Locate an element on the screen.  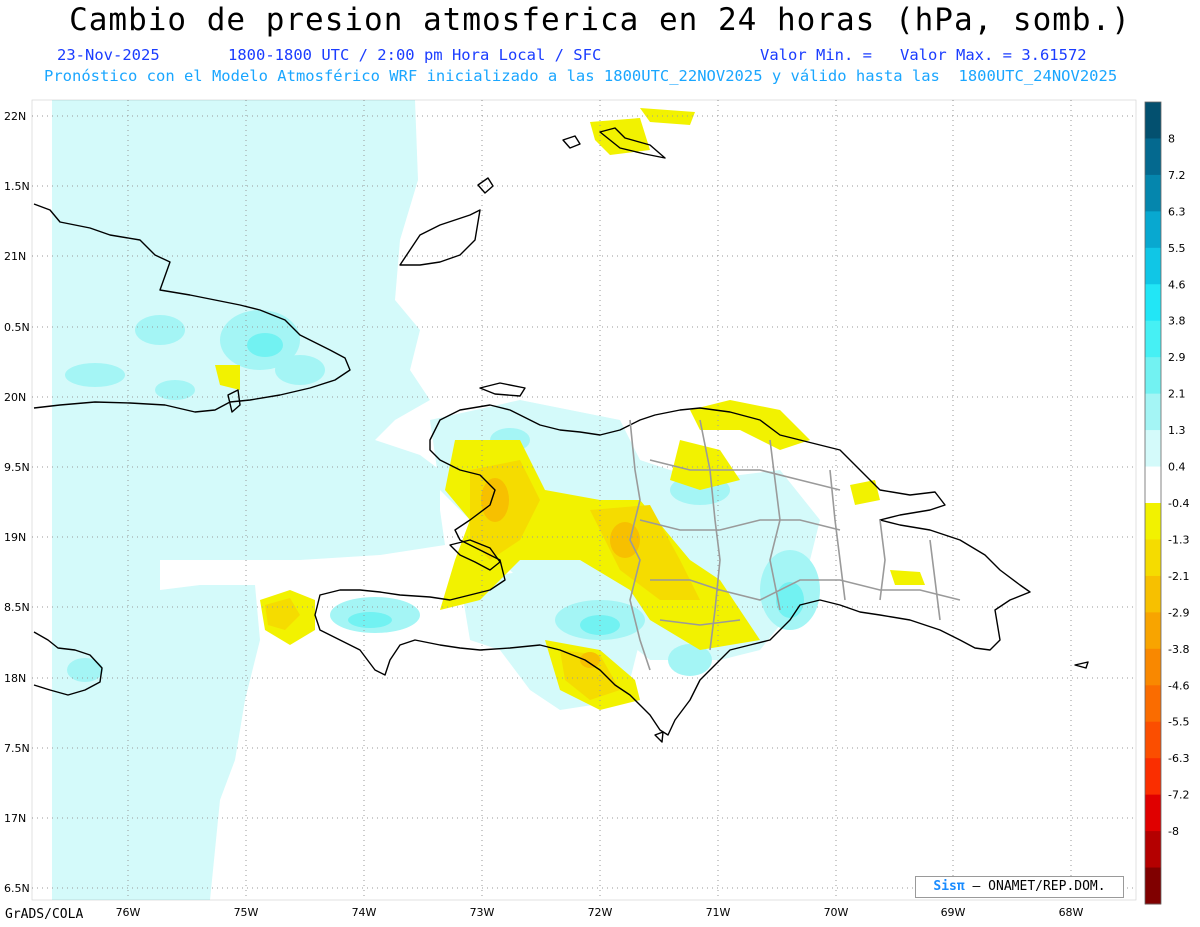
credit-org: – ONAMET/REP.DOM. is located at coordinates (1039, 886).